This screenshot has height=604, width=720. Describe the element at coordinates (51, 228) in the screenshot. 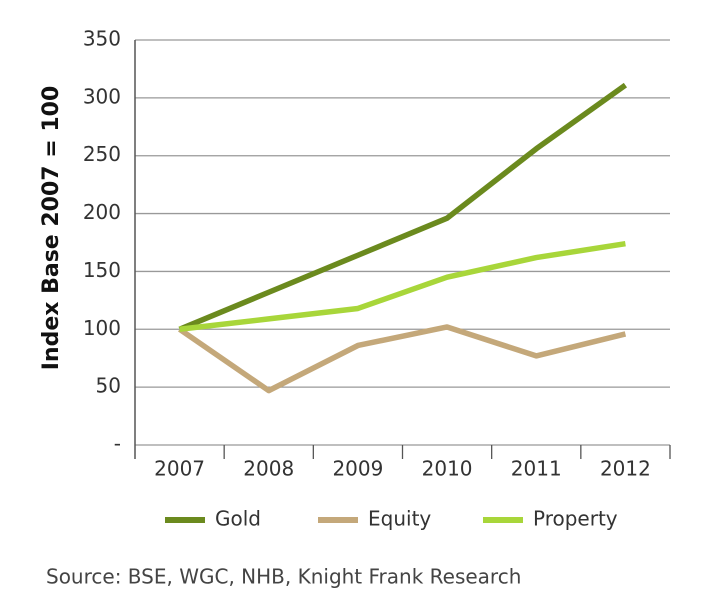

I see `y-axis-label: Index Base 2007 = 100` at that location.